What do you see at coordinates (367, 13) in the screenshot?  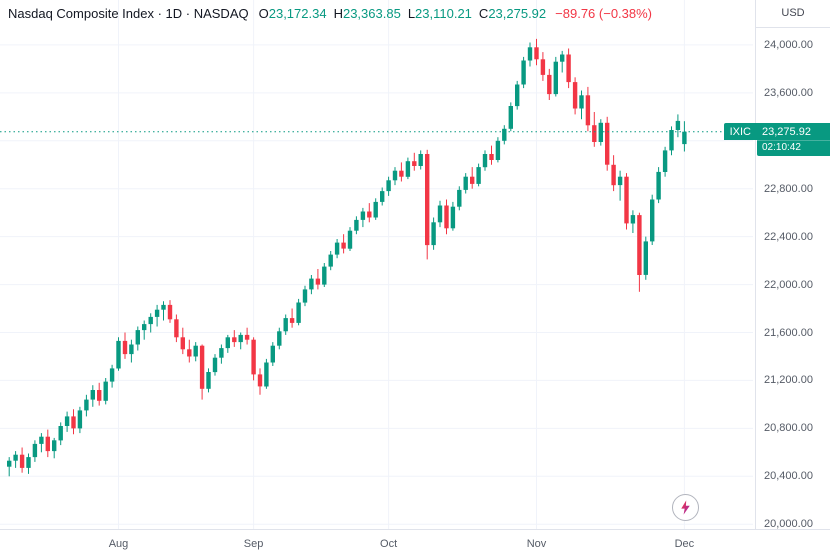 I see `ohlc-high: H23,363.85` at bounding box center [367, 13].